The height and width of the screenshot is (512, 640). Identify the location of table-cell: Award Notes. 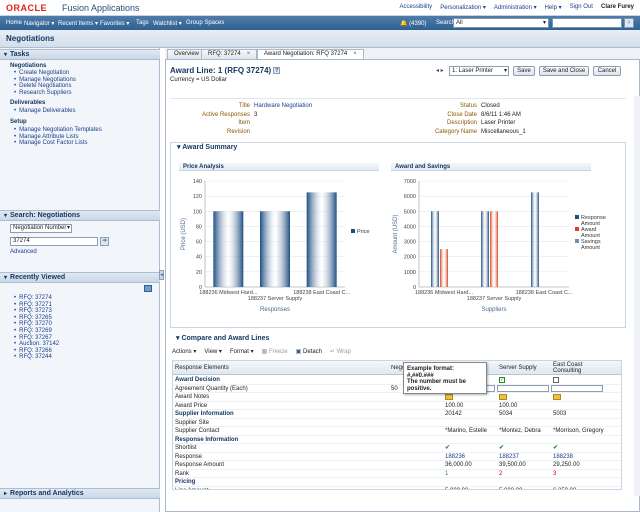
(192, 397).